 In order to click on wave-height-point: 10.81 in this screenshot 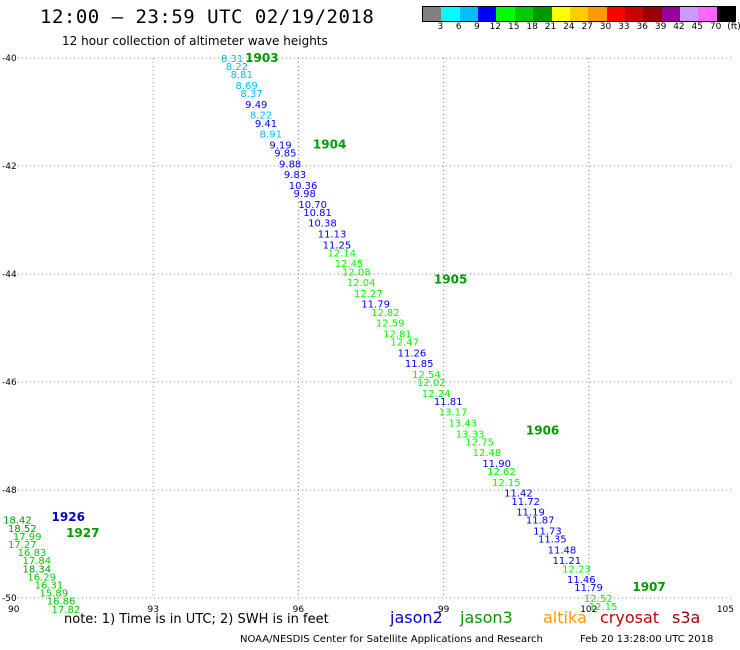, I will do `click(317, 213)`.